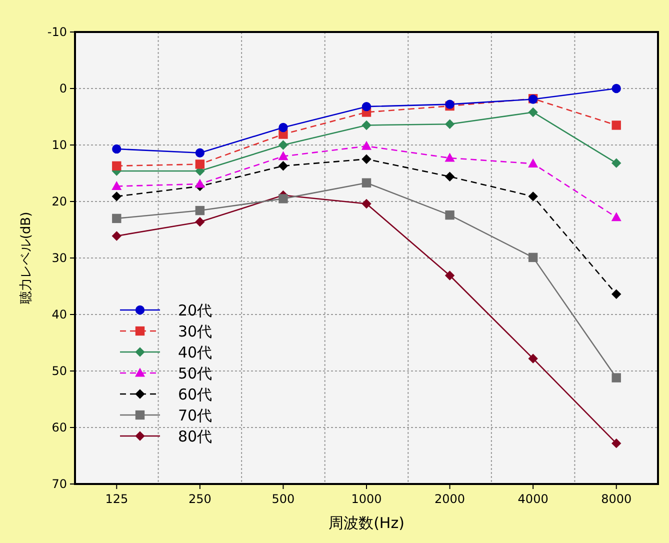 Image resolution: width=669 pixels, height=543 pixels. I want to click on y-tick-label: 70, so click(59, 484).